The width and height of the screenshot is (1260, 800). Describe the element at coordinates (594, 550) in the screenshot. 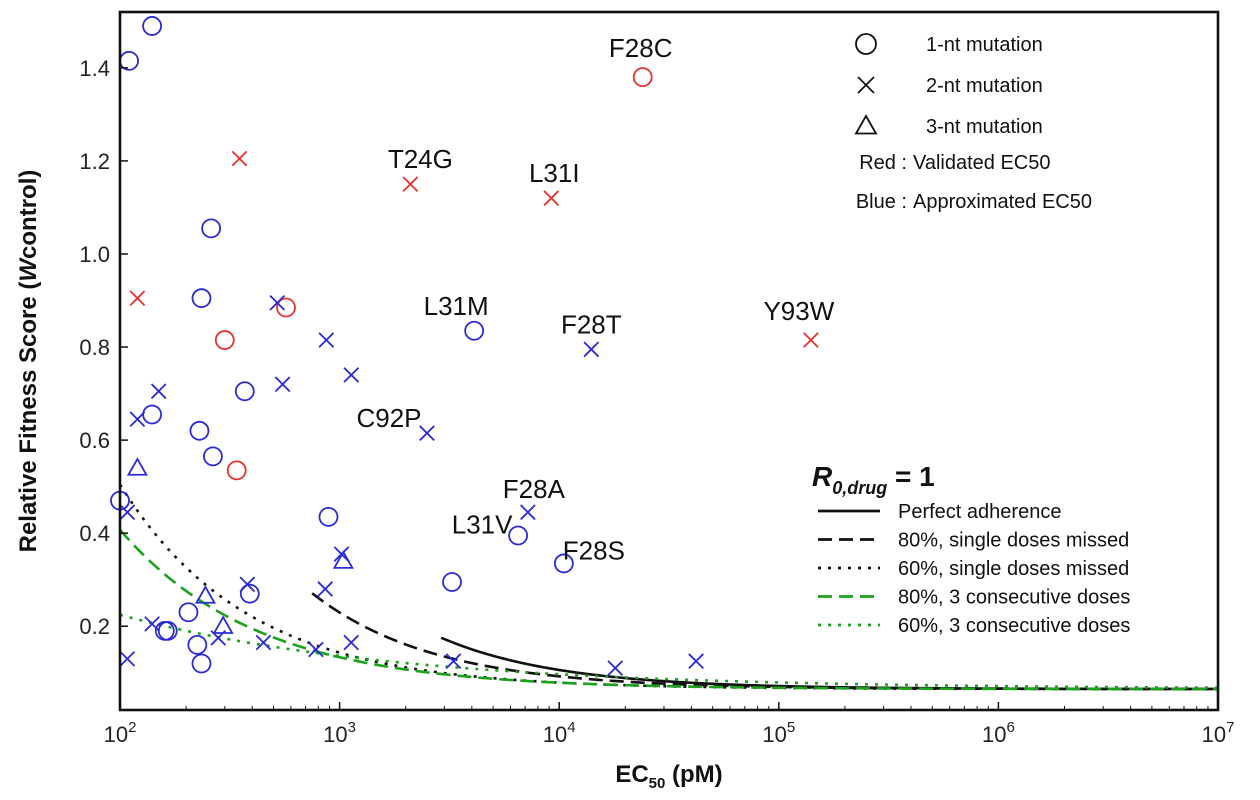

I see `point-label: F28S` at that location.